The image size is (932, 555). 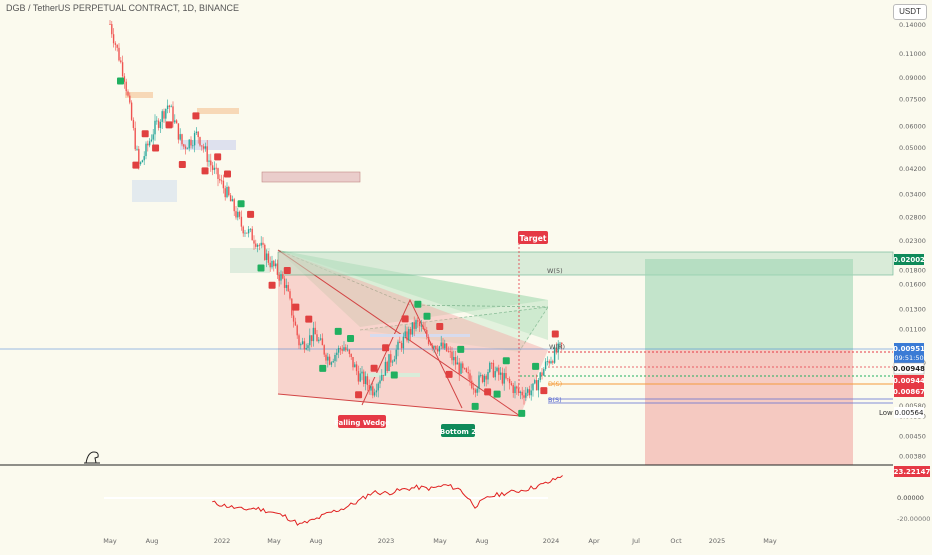 I want to click on time-axis-label: Apr, so click(x=594, y=541).